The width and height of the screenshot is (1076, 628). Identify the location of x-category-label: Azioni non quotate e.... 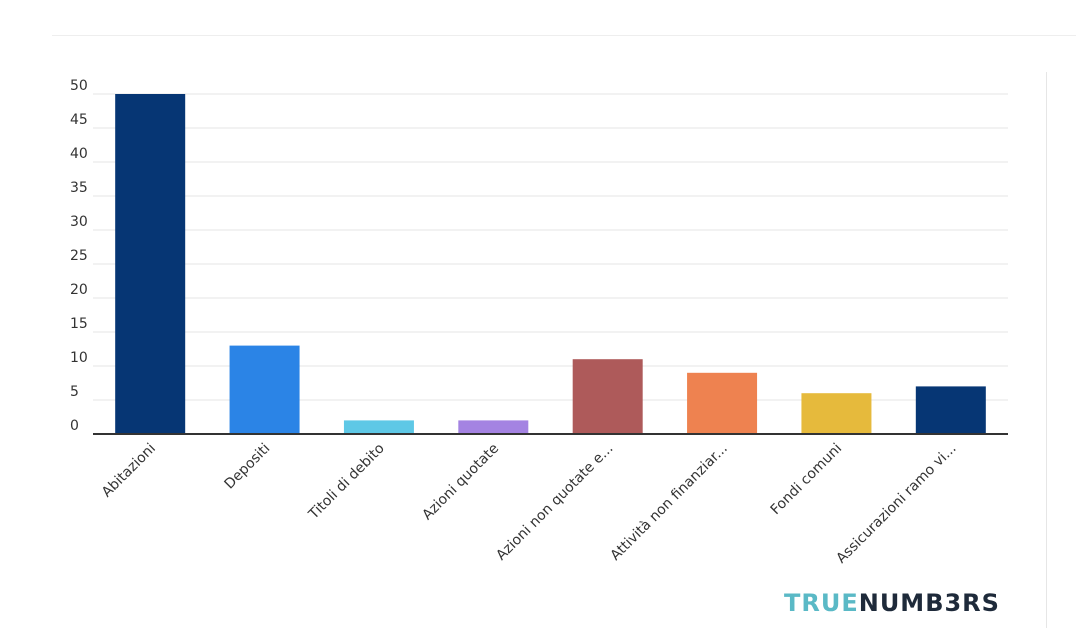
(554, 502).